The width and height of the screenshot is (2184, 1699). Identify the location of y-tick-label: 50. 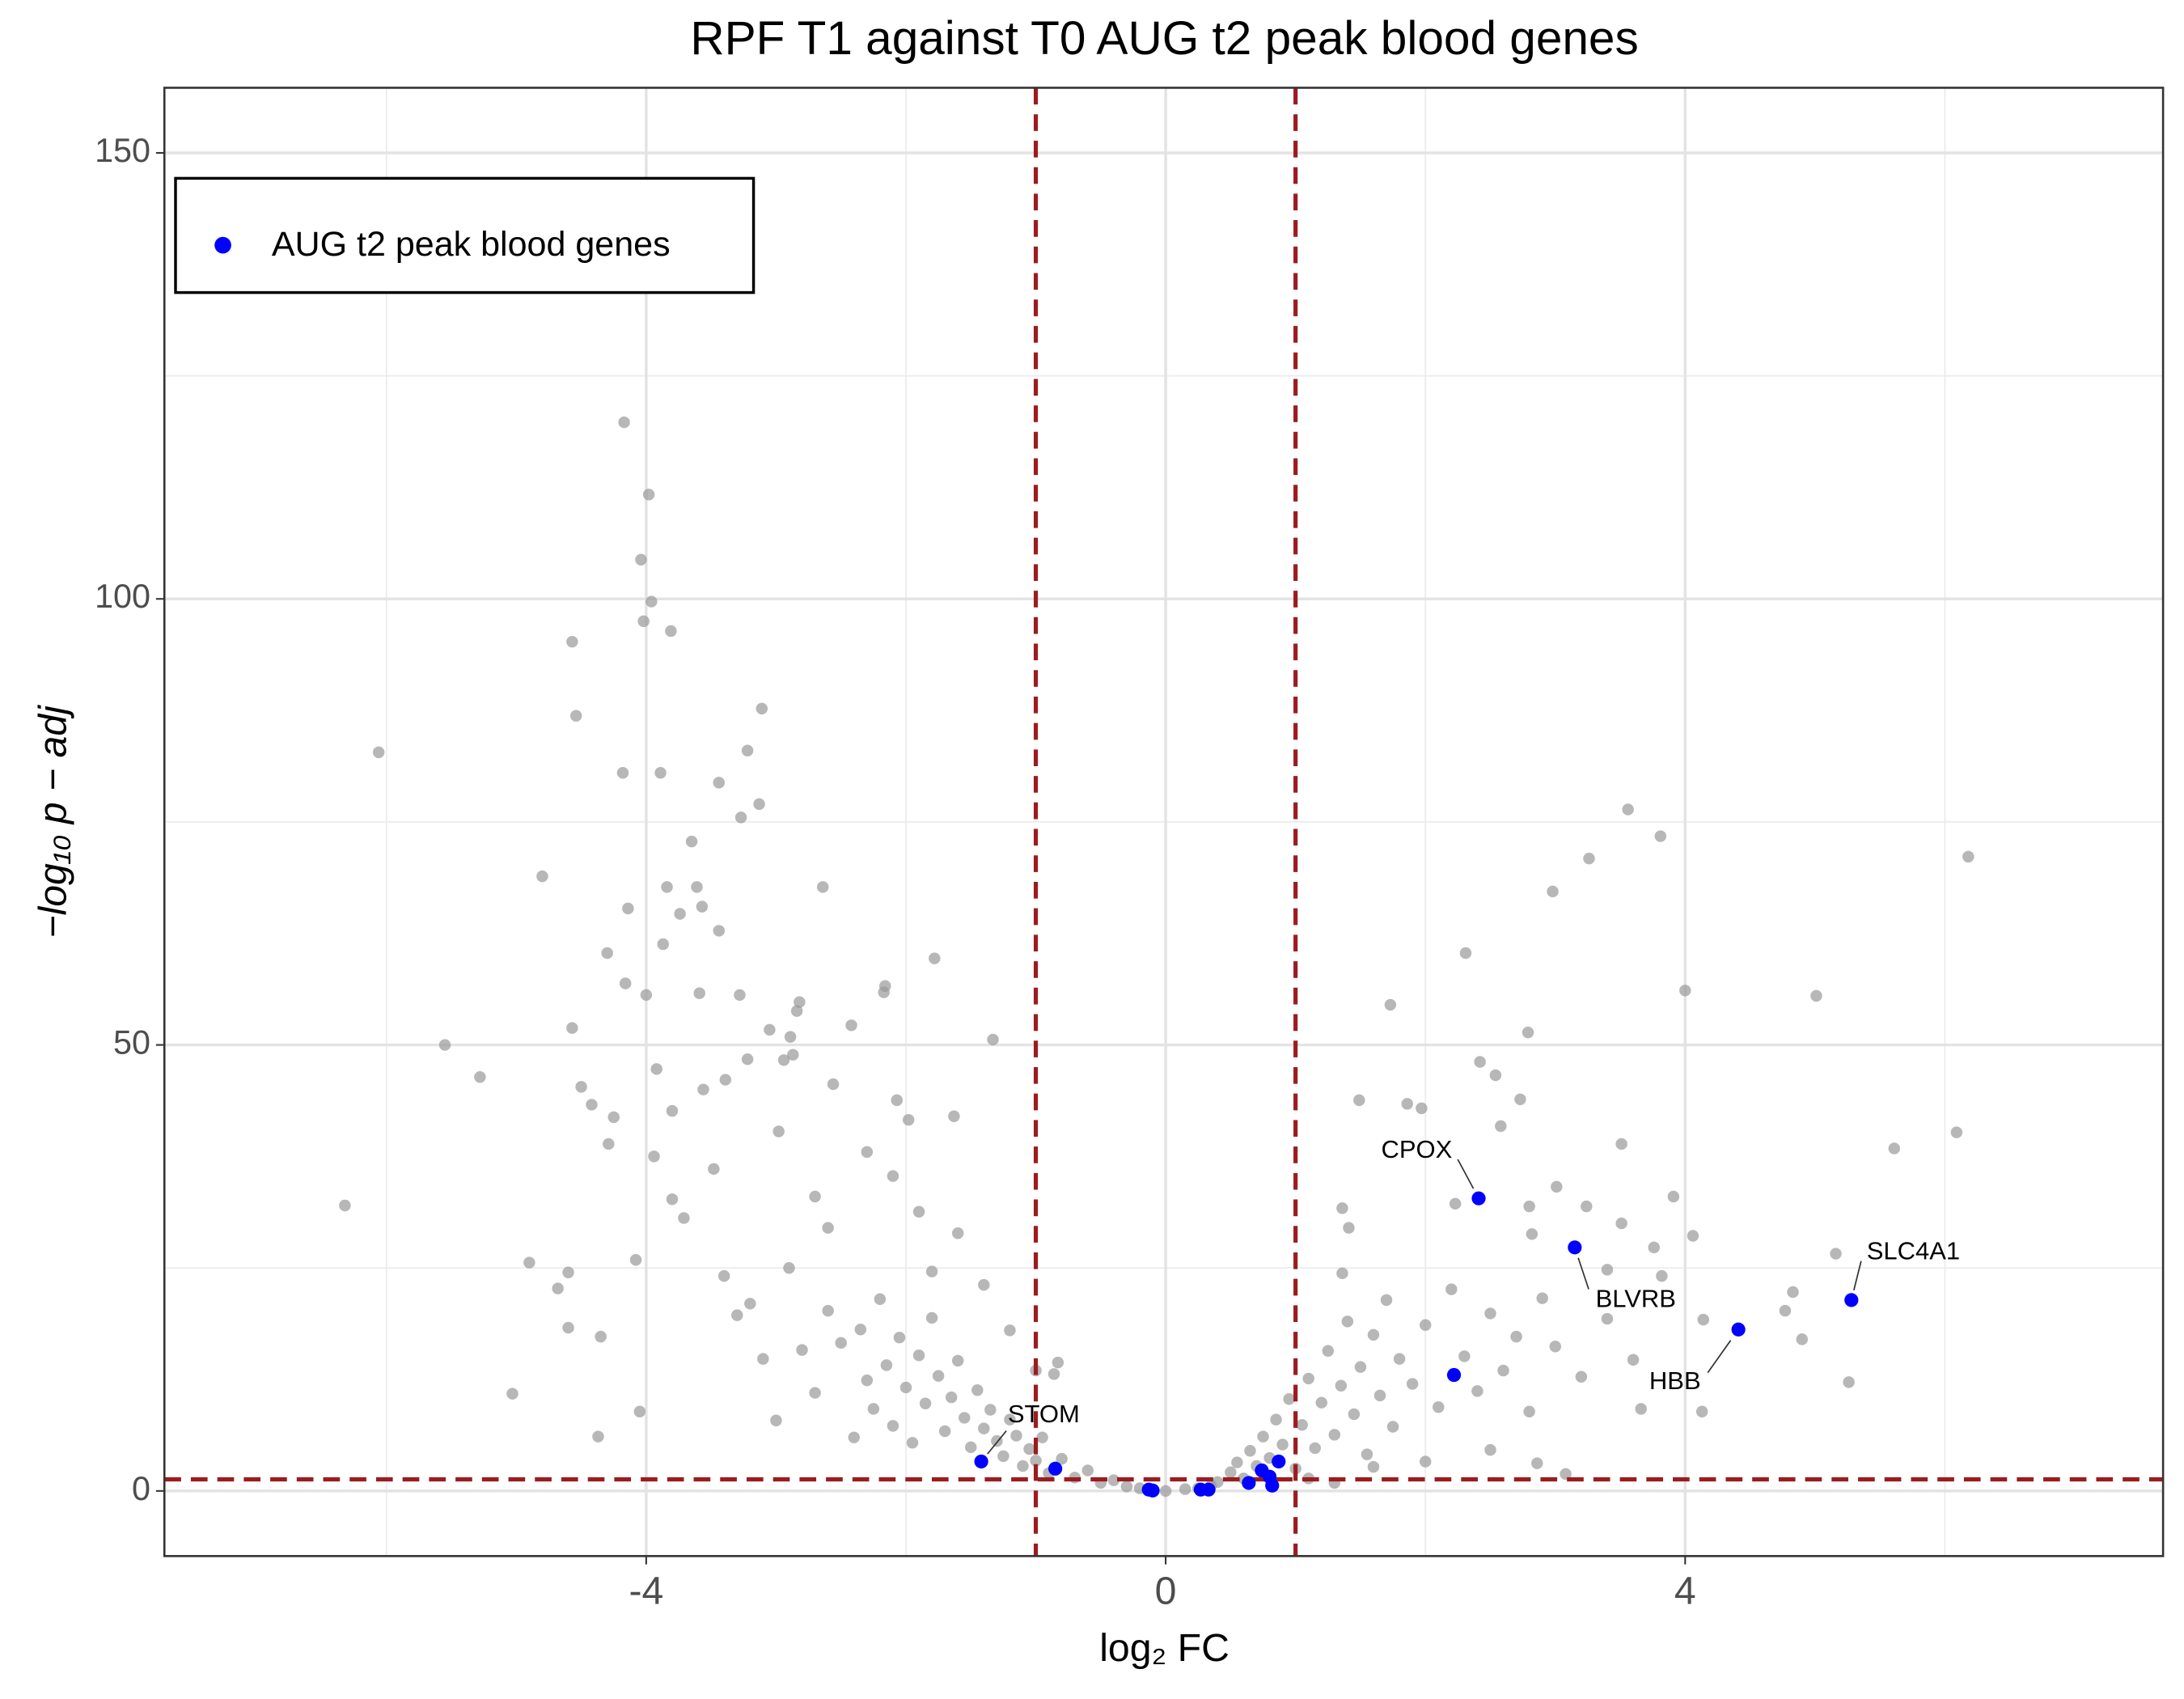
(131, 1042).